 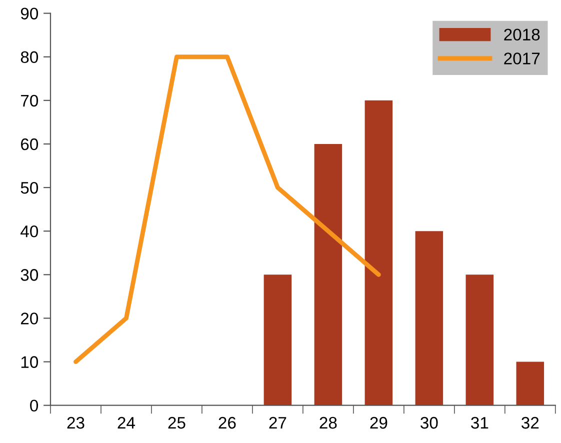 What do you see at coordinates (75, 422) in the screenshot?
I see `x-tick-label: 23` at bounding box center [75, 422].